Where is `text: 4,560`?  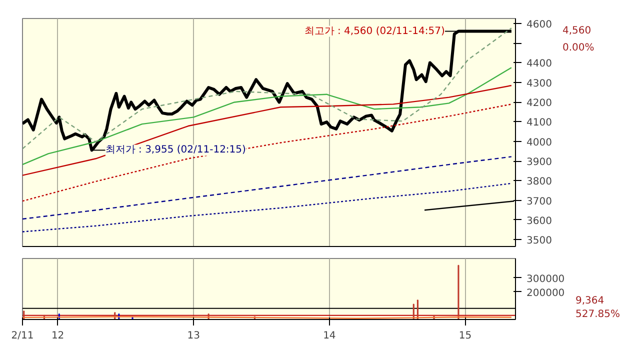
text: 4,560 is located at coordinates (577, 31).